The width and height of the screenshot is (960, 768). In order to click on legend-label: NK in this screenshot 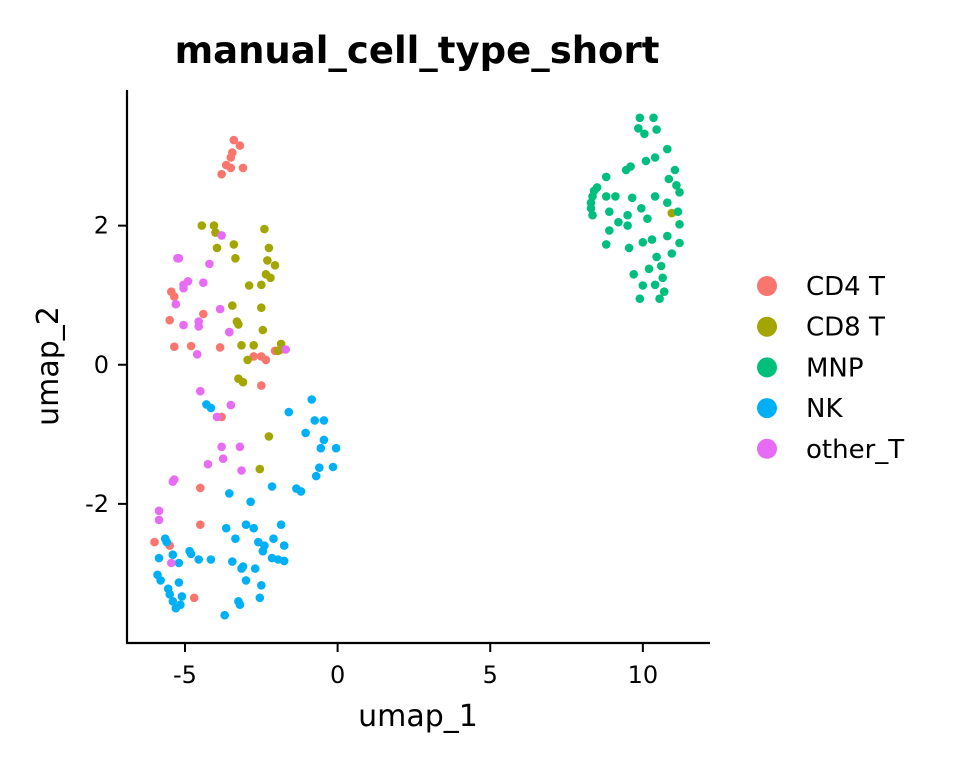, I will do `click(824, 409)`.